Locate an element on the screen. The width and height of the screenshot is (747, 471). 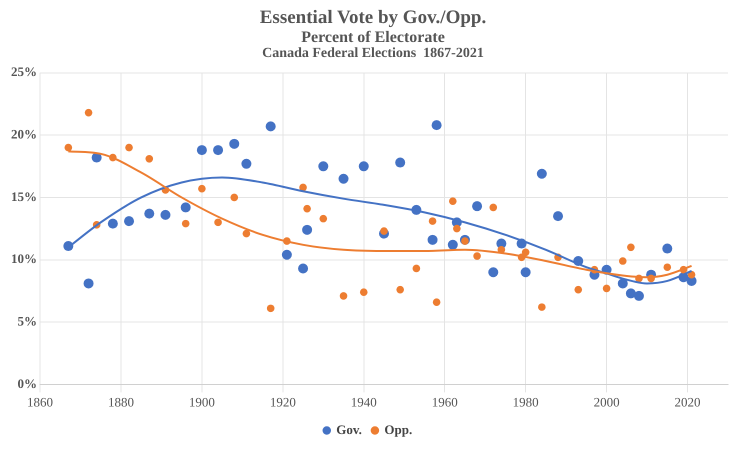
y-tick-label: 10% is located at coordinates (24, 258).